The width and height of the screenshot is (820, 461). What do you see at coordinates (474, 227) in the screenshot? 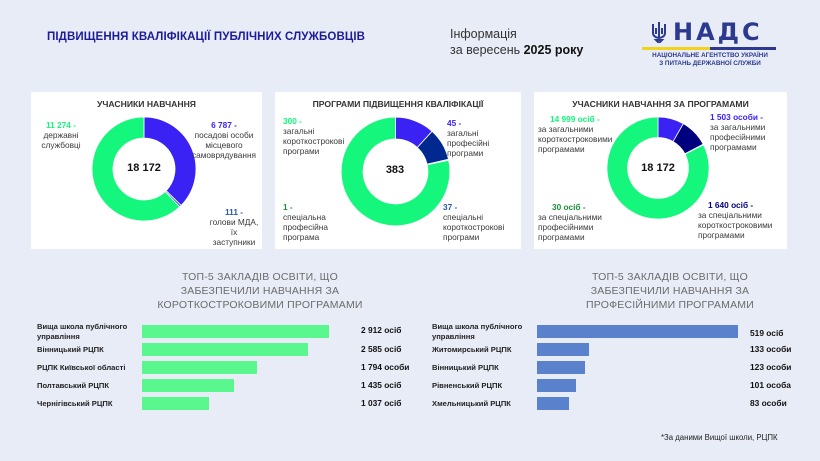
I see `legend-text: спеціальні короткострокові програми` at bounding box center [474, 227].